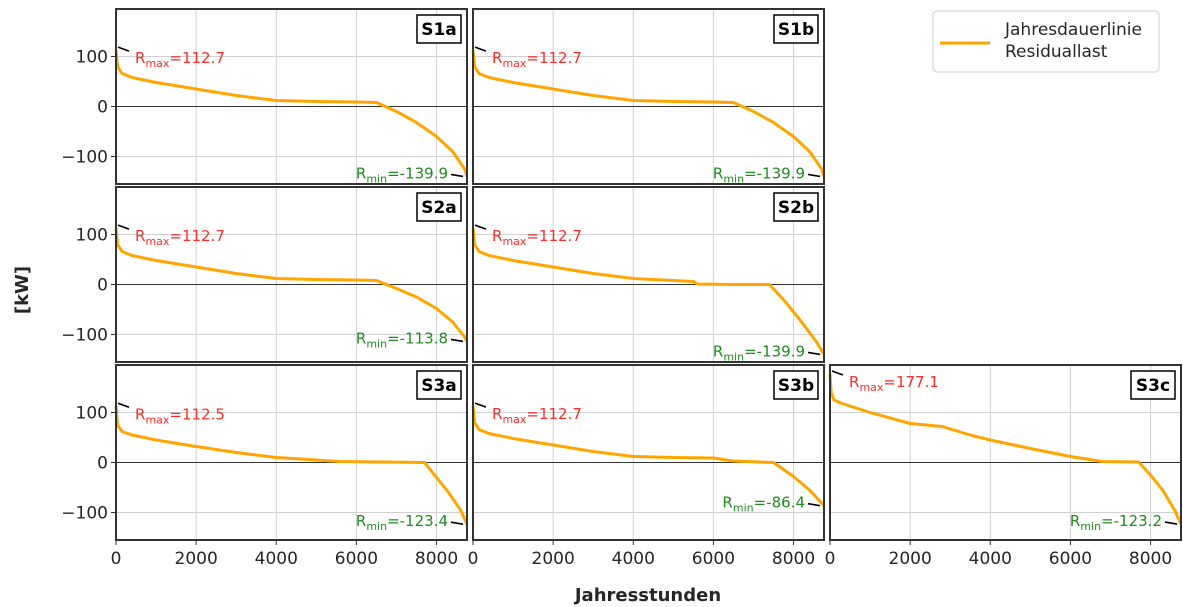 This screenshot has height=607, width=1183. I want to click on series-line-s1a, so click(291, 113).